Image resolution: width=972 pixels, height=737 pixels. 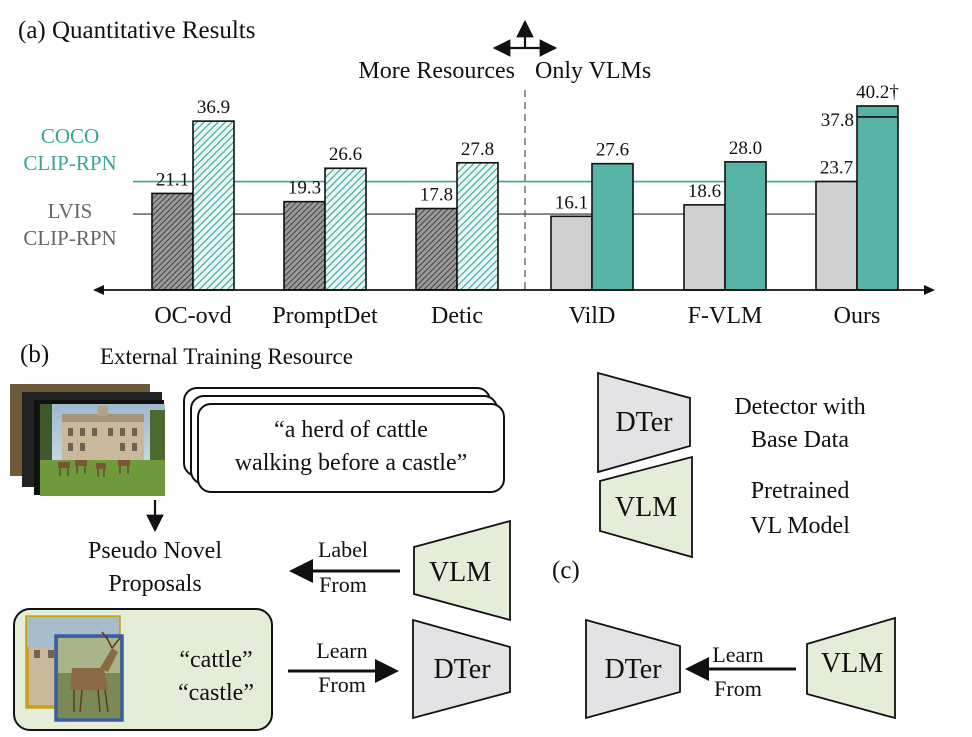 What do you see at coordinates (612, 150) in the screenshot?
I see `data-label: 27.6` at bounding box center [612, 150].